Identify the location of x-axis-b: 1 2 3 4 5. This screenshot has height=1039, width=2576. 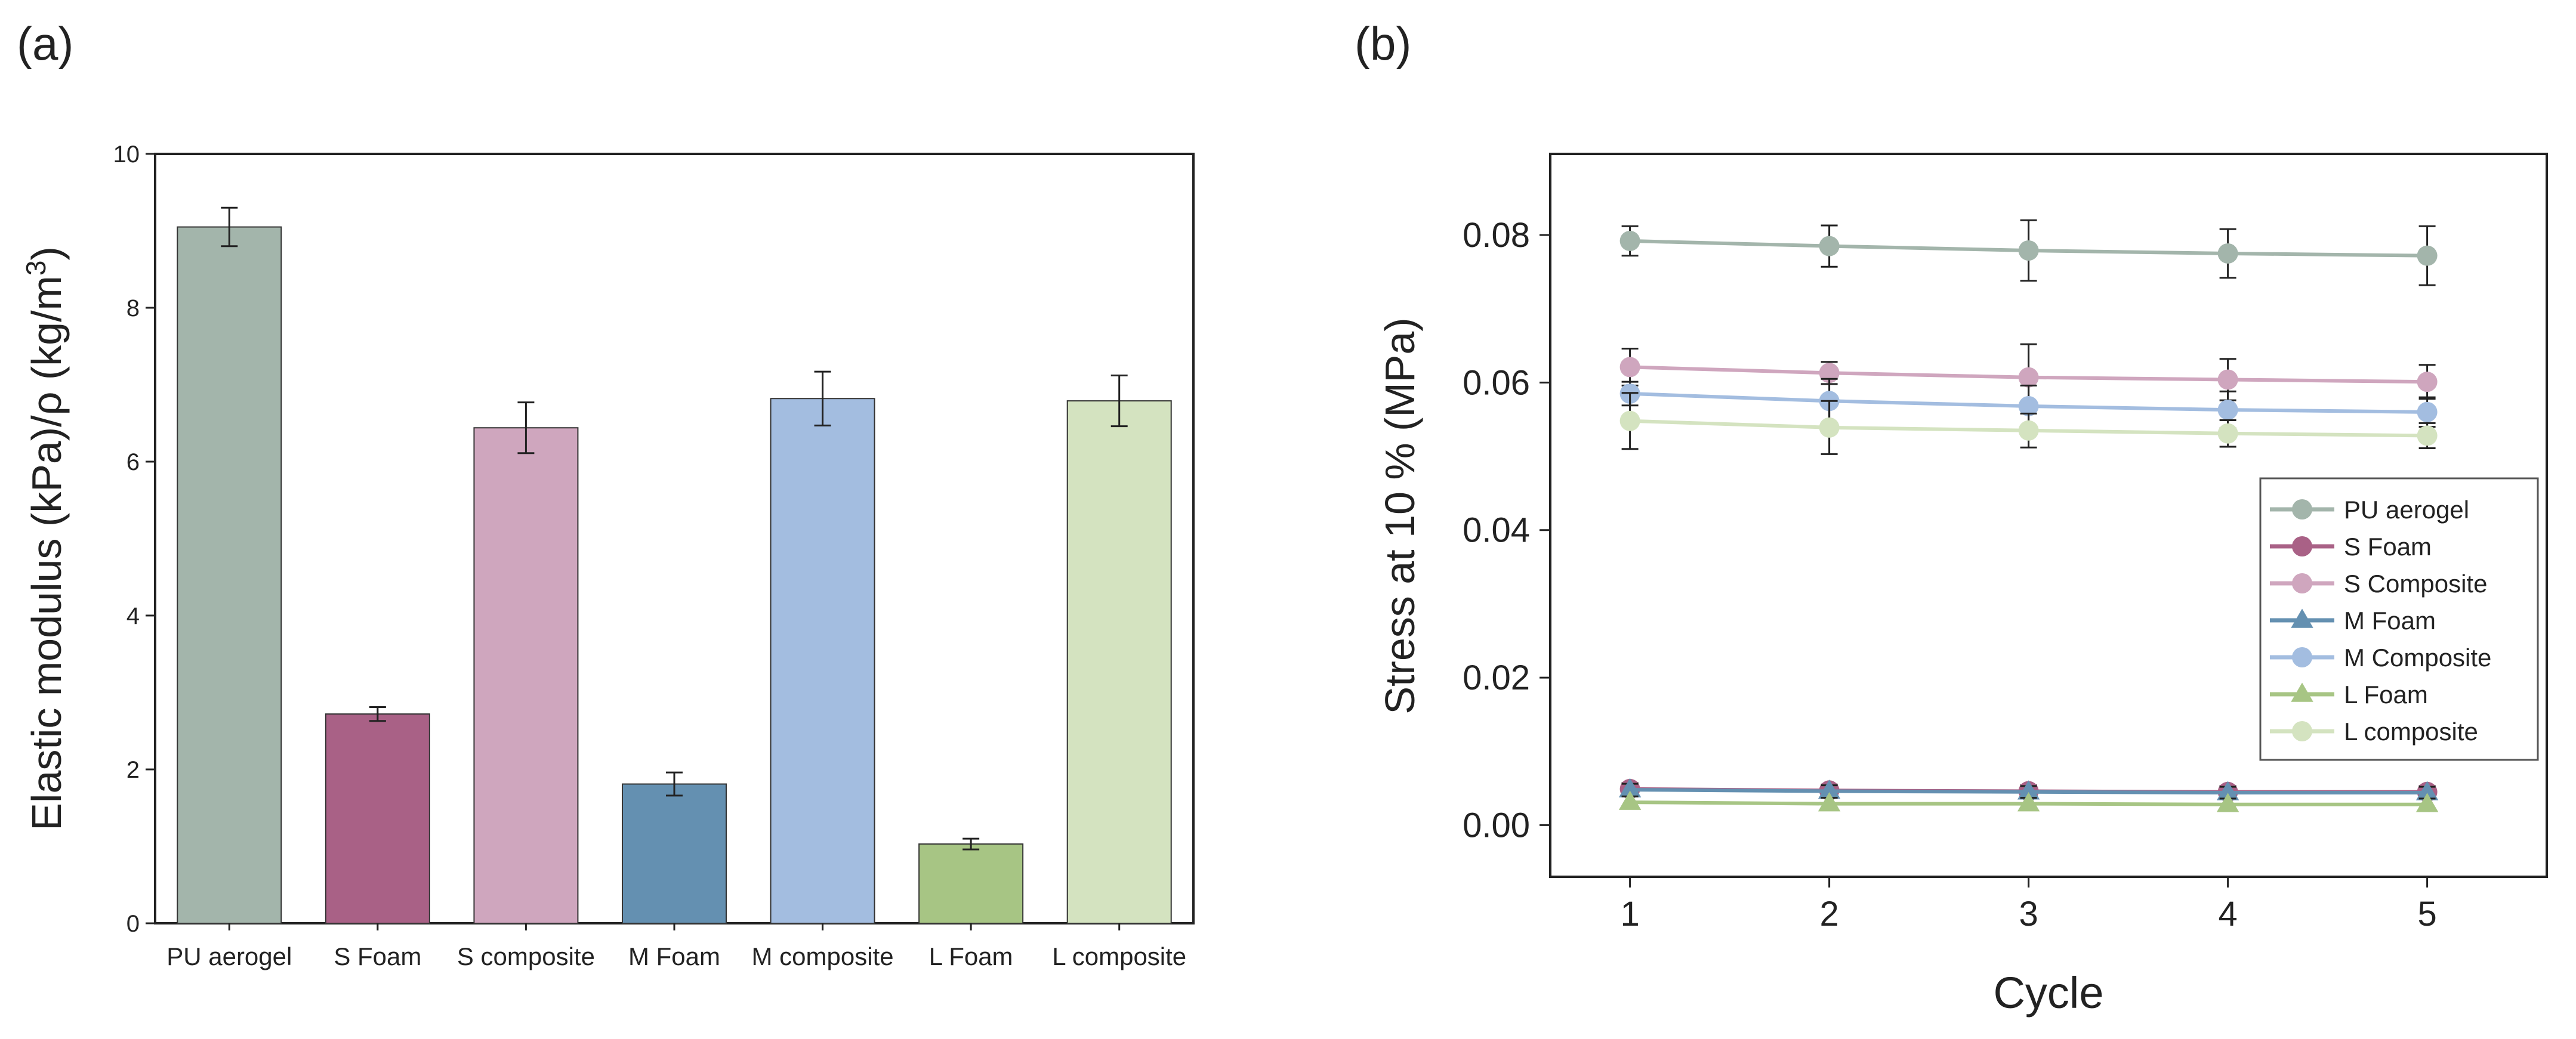
(2028, 905).